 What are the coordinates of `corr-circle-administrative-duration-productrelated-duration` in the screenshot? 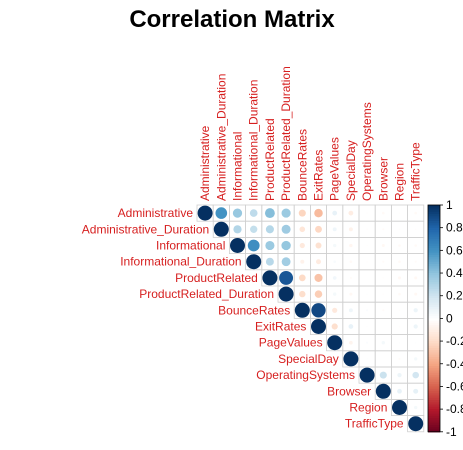 It's located at (286, 229).